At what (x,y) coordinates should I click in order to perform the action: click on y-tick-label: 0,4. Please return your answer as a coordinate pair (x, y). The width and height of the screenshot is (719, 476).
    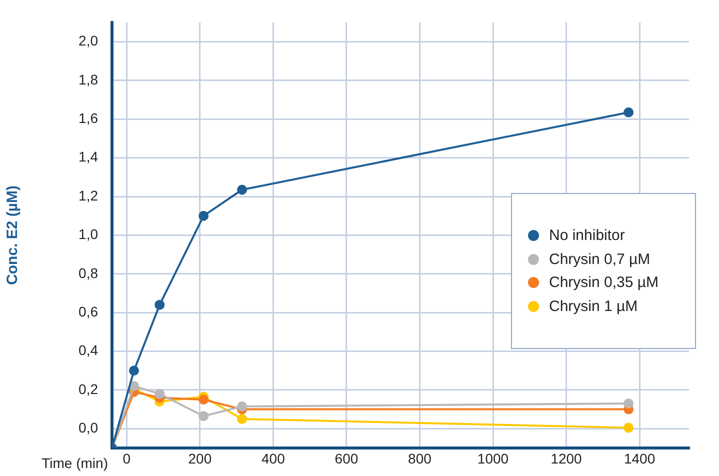
    Looking at the image, I should click on (88, 350).